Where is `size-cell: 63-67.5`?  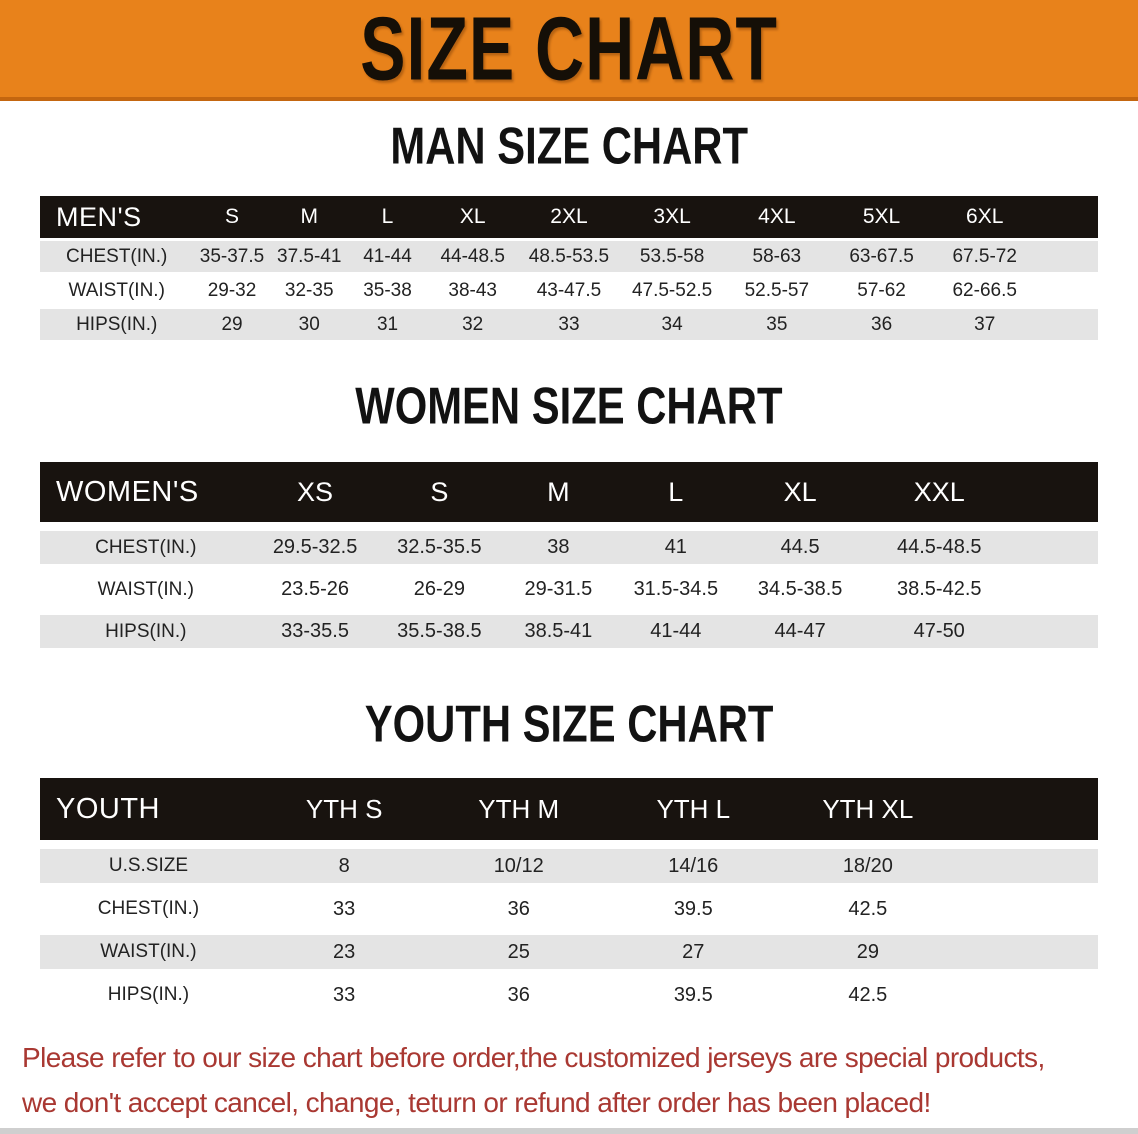 size-cell: 63-67.5 is located at coordinates (881, 256).